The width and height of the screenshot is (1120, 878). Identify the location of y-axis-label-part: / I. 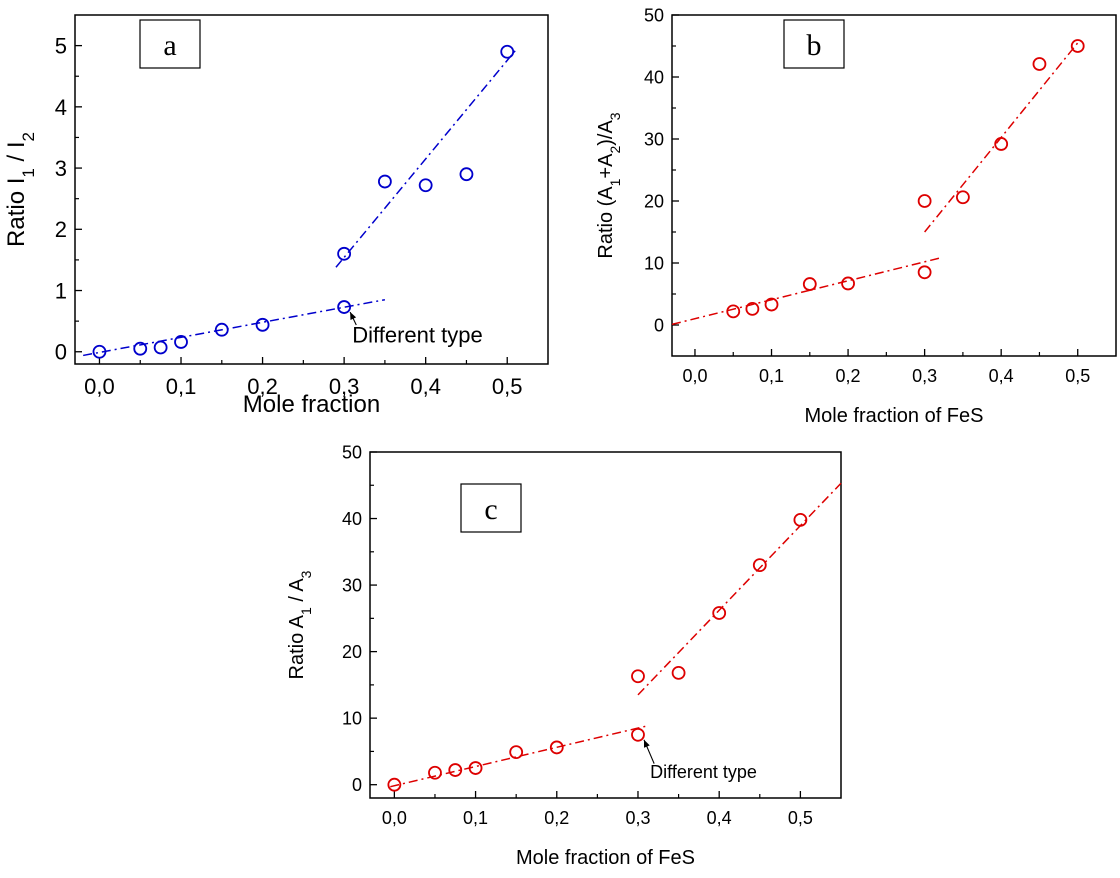
(16, 154).